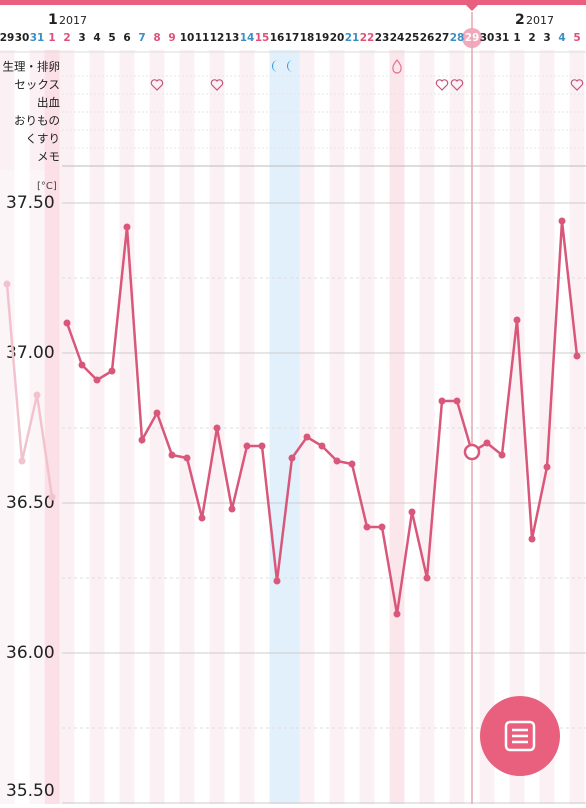 This screenshot has height=808, width=586. What do you see at coordinates (126, 38) in the screenshot?
I see `date-label: 6` at bounding box center [126, 38].